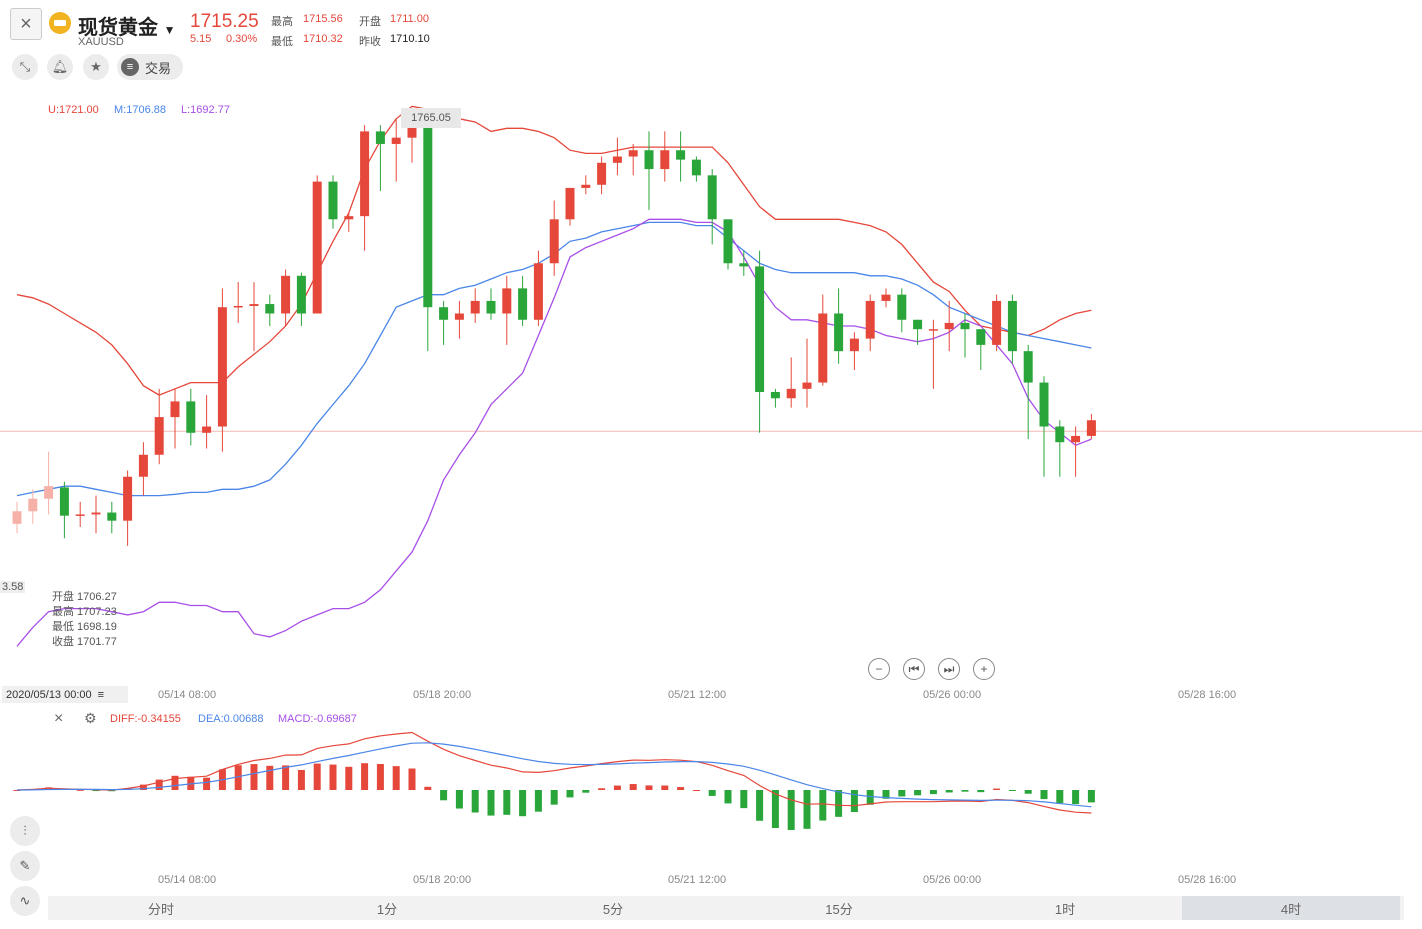 This screenshot has width=1422, height=929. What do you see at coordinates (949, 669) in the screenshot?
I see `scroll-end-button: ⏭︎` at bounding box center [949, 669].